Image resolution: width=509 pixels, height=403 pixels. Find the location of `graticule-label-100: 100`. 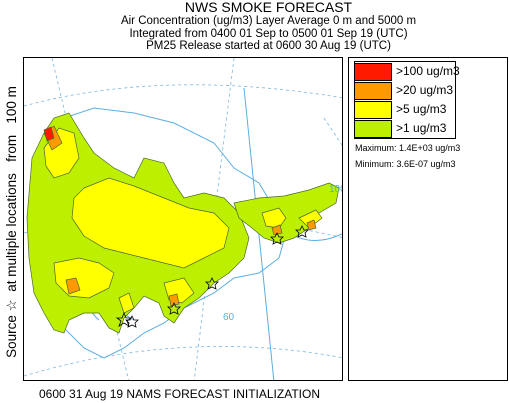

graticule-label-100: 100 is located at coordinates (336, 189).